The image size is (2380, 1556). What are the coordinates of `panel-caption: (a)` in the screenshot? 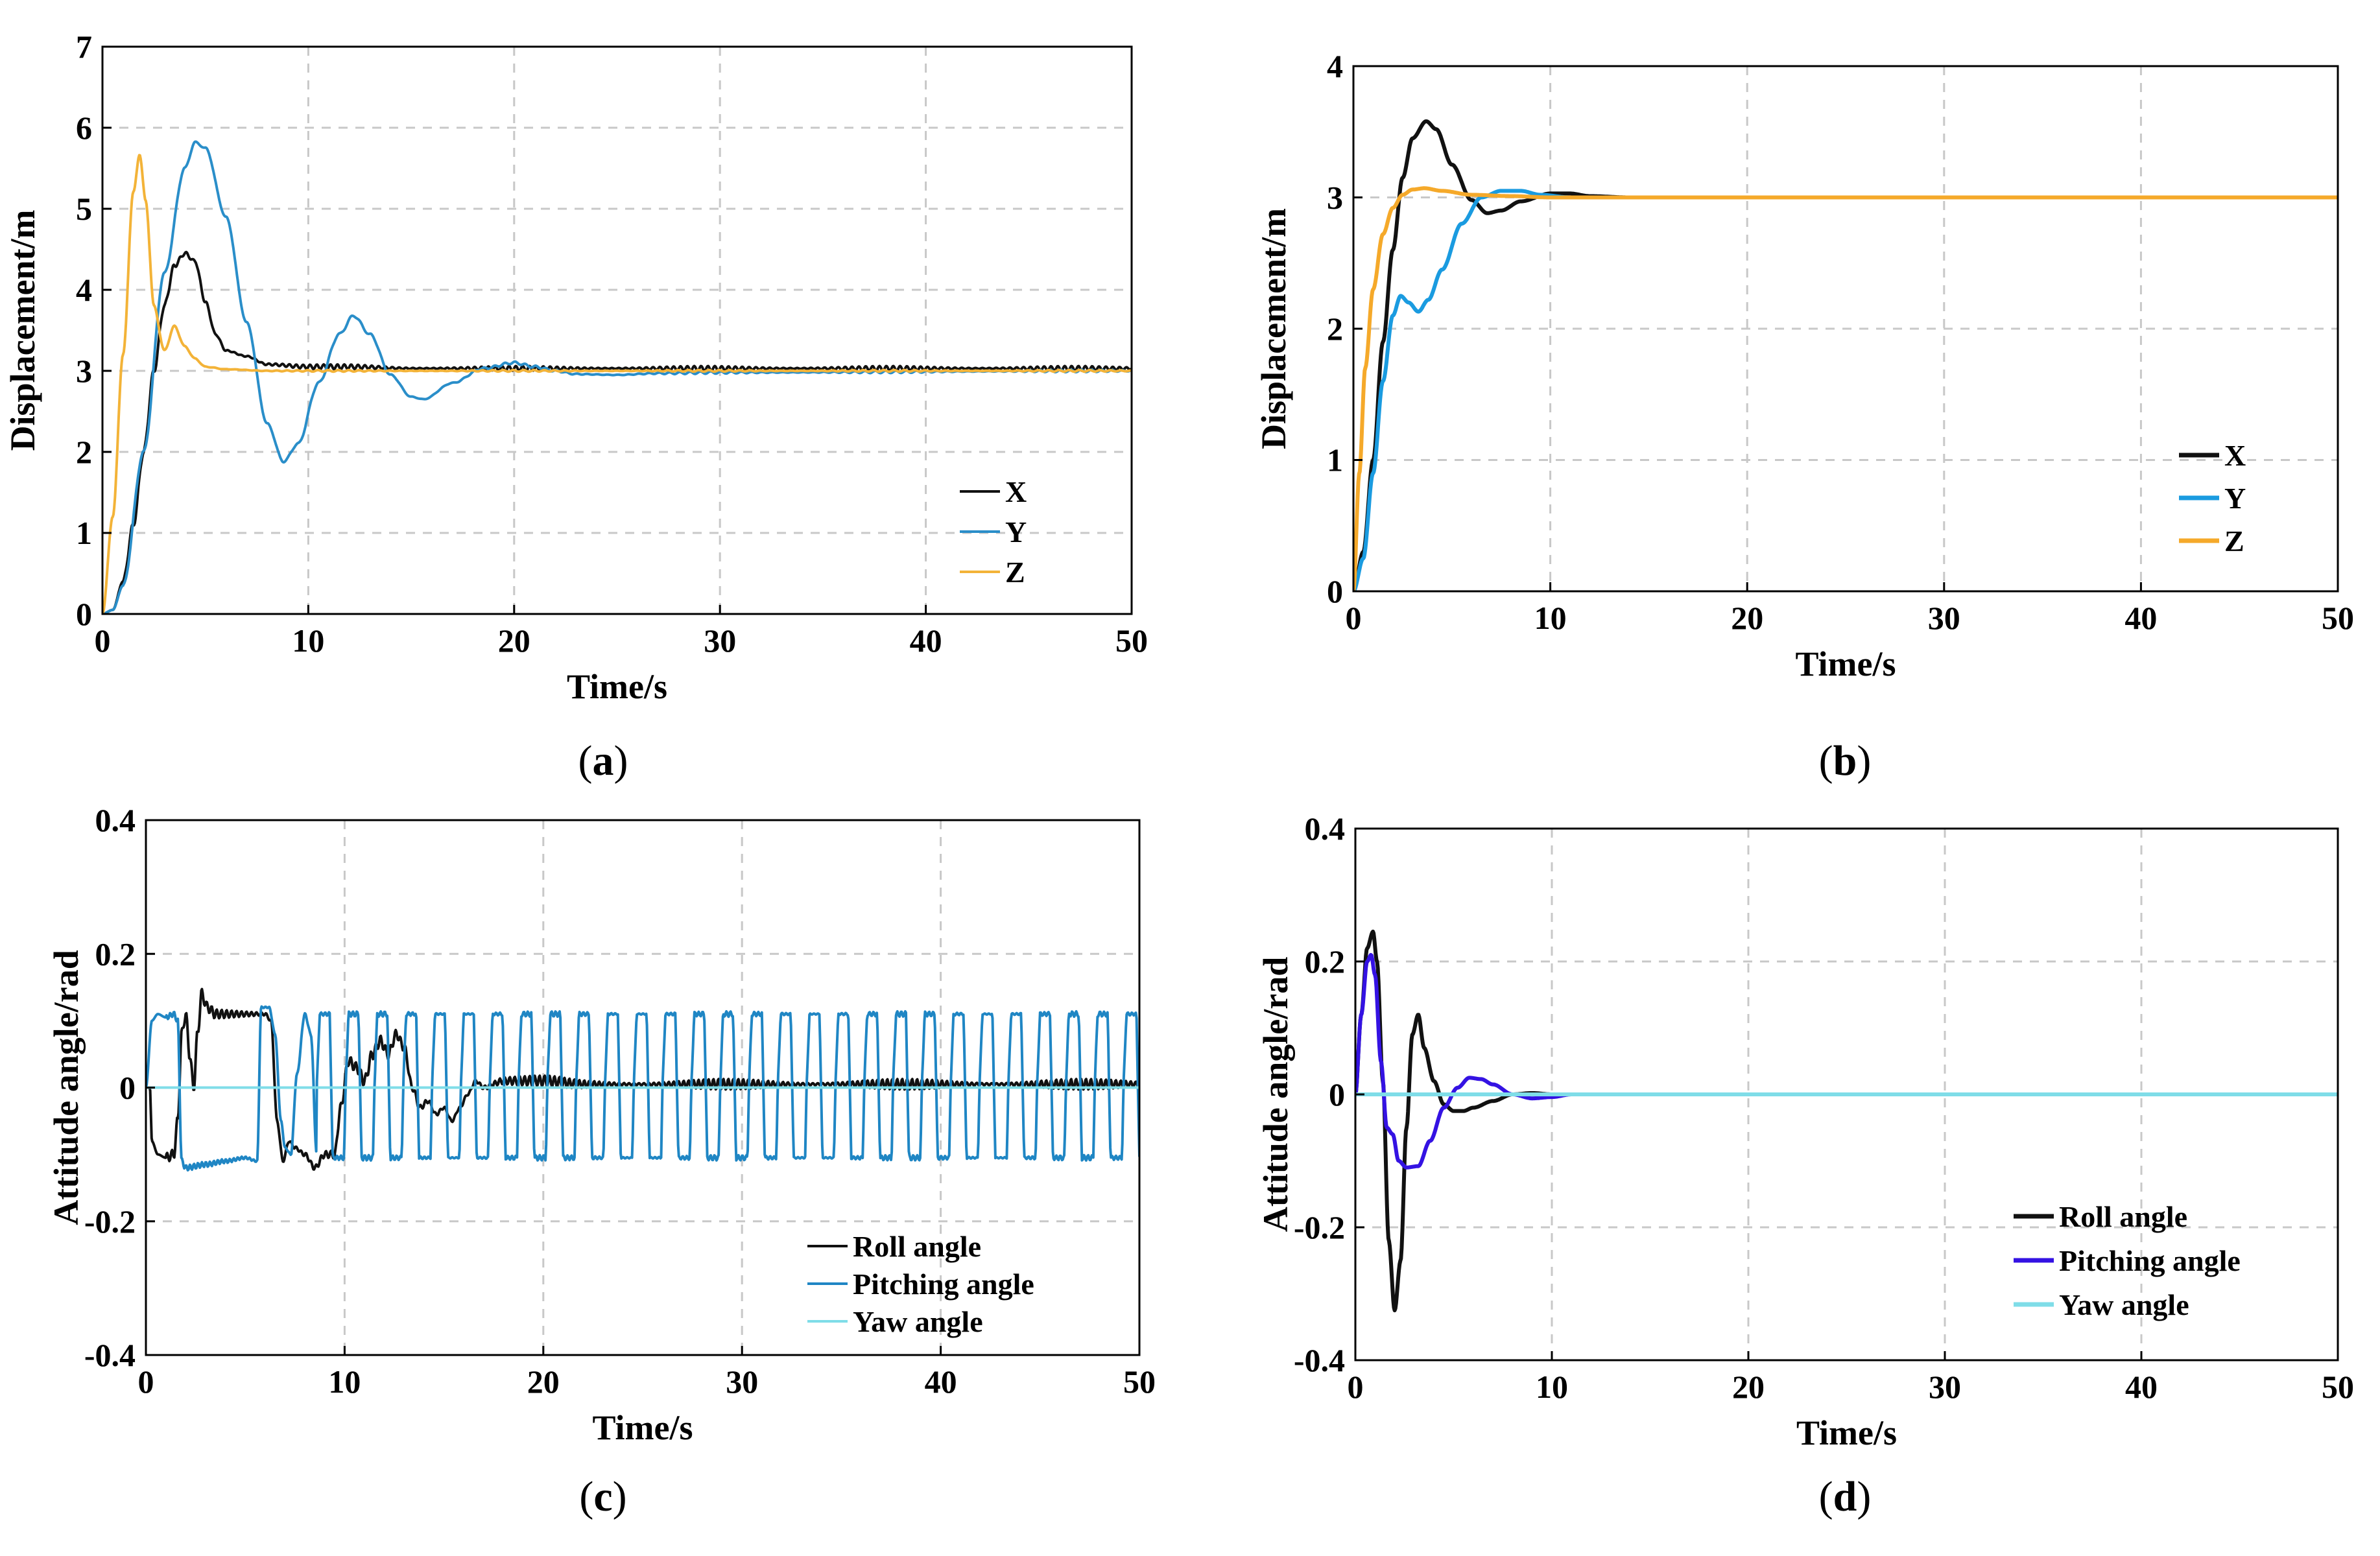 It's located at (603, 760).